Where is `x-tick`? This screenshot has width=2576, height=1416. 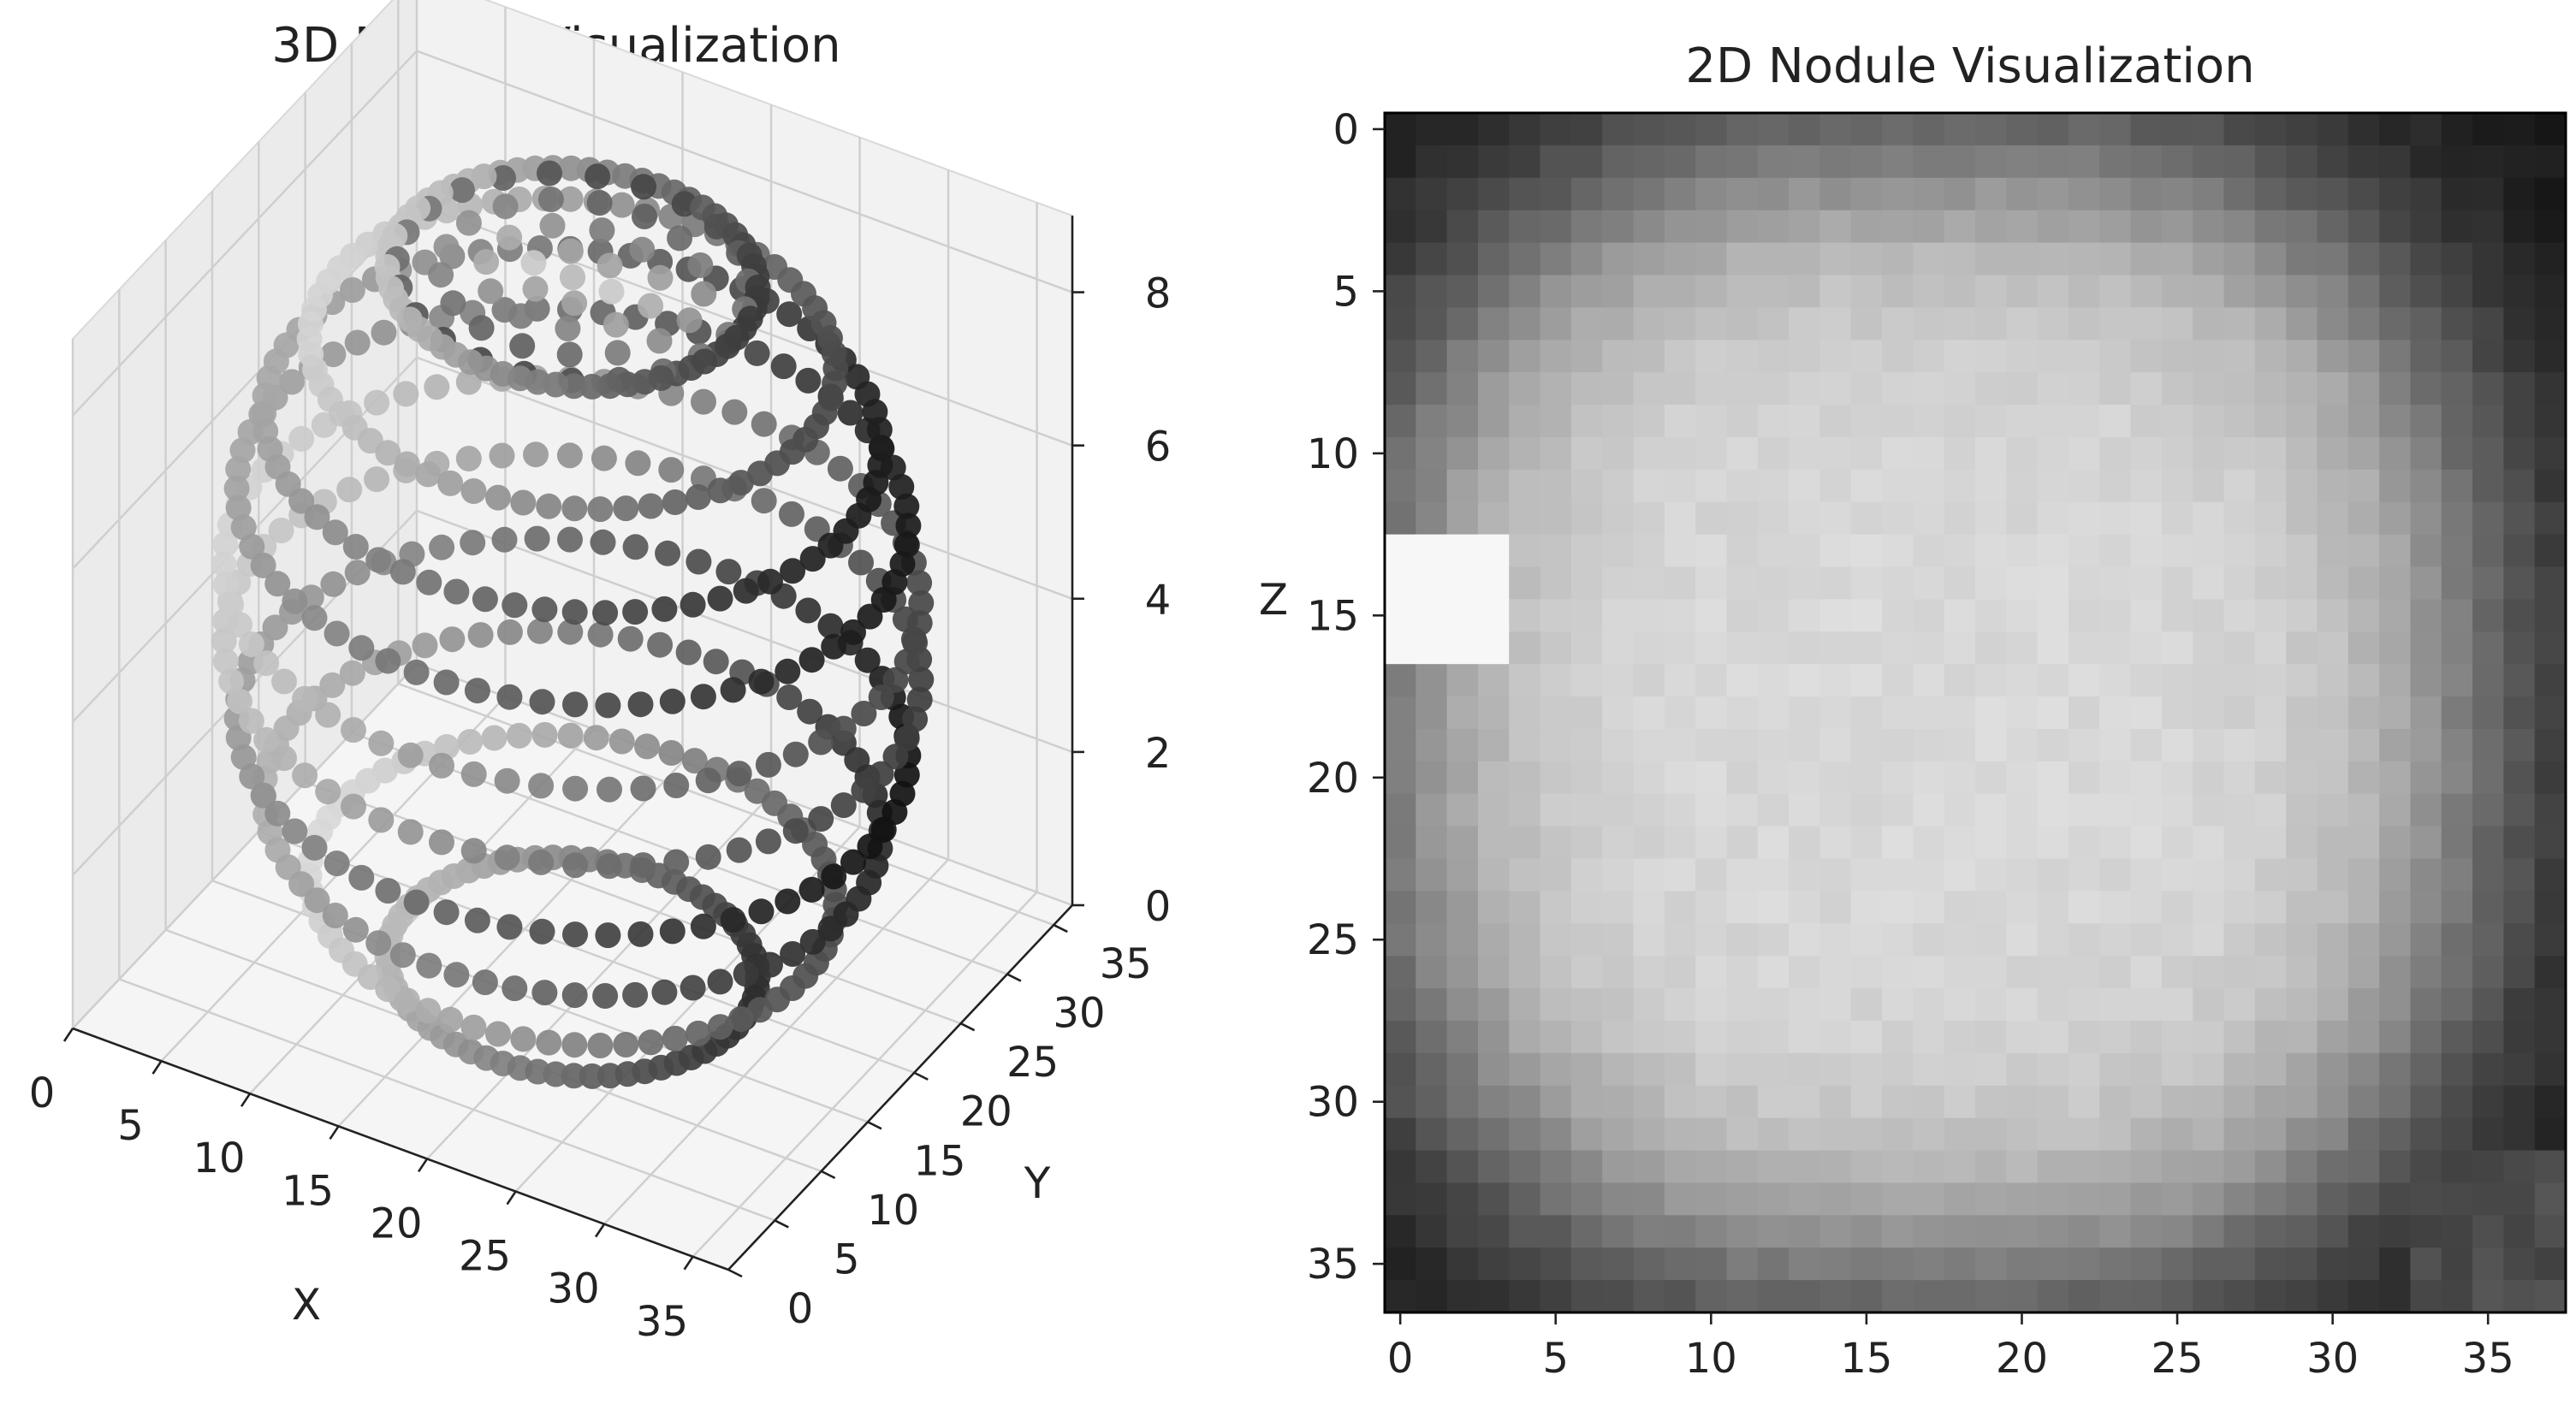 x-tick is located at coordinates (600, 1230).